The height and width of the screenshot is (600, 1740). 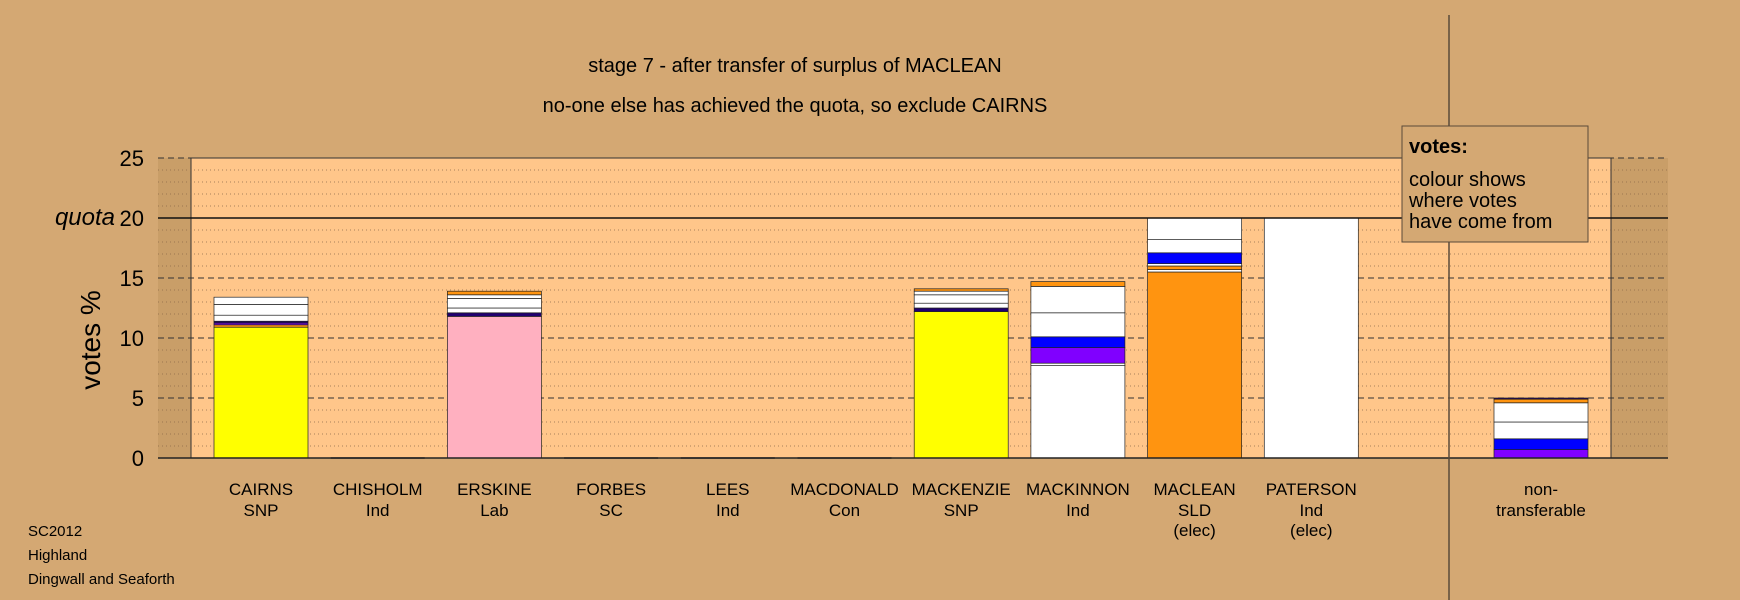 What do you see at coordinates (132, 278) in the screenshot?
I see `y-tick-label: 15` at bounding box center [132, 278].